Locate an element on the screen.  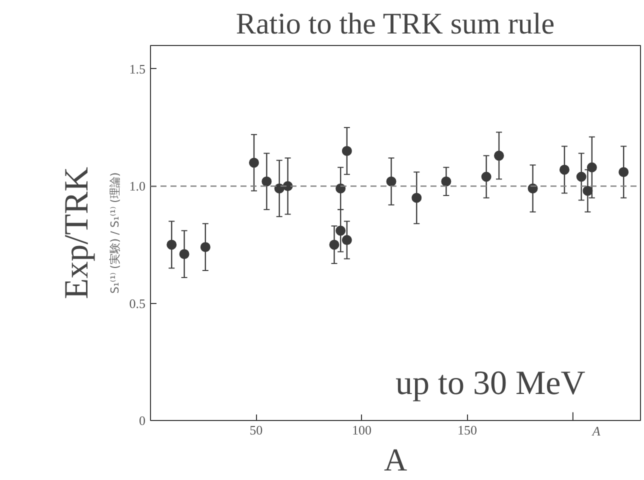
chart-title: Ratio to the TRK sum rule is located at coordinates (395, 24).